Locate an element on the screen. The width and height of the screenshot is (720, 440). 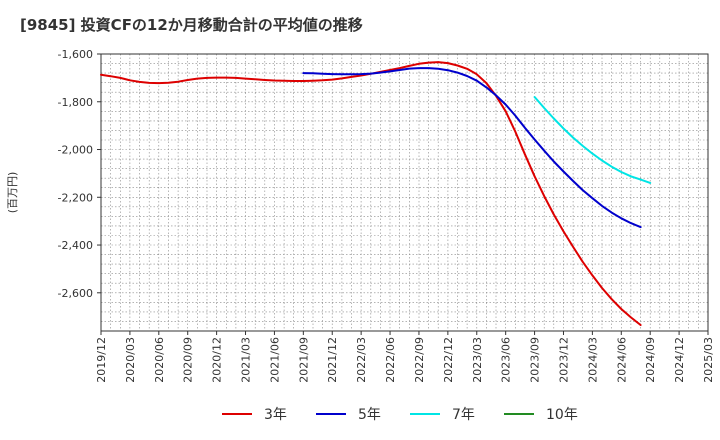
y-tick-label: -1,800 is located at coordinates (75, 102).